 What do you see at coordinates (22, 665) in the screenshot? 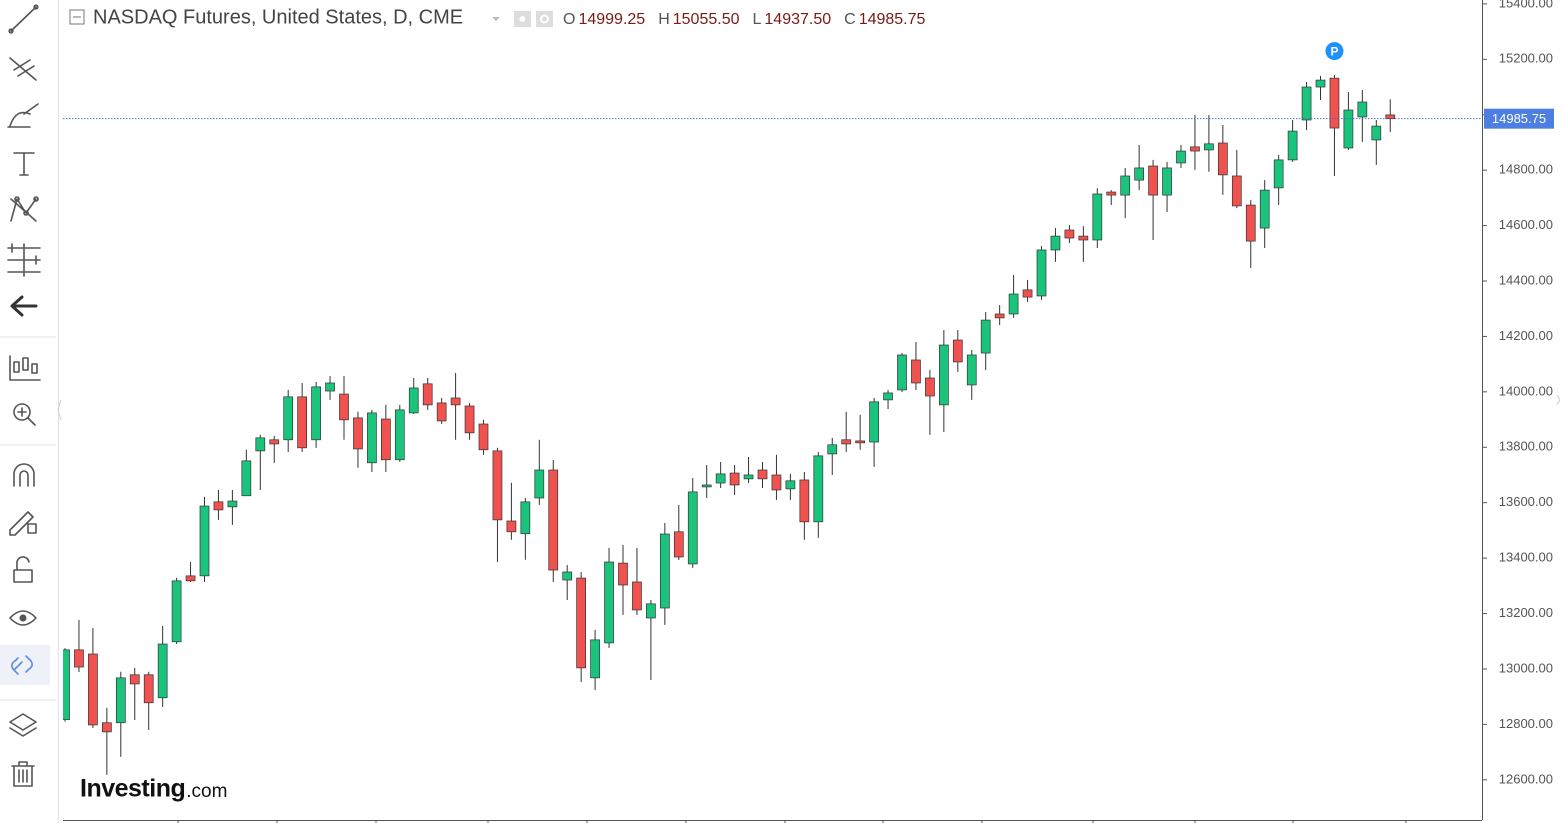
I see `sync-button` at bounding box center [22, 665].